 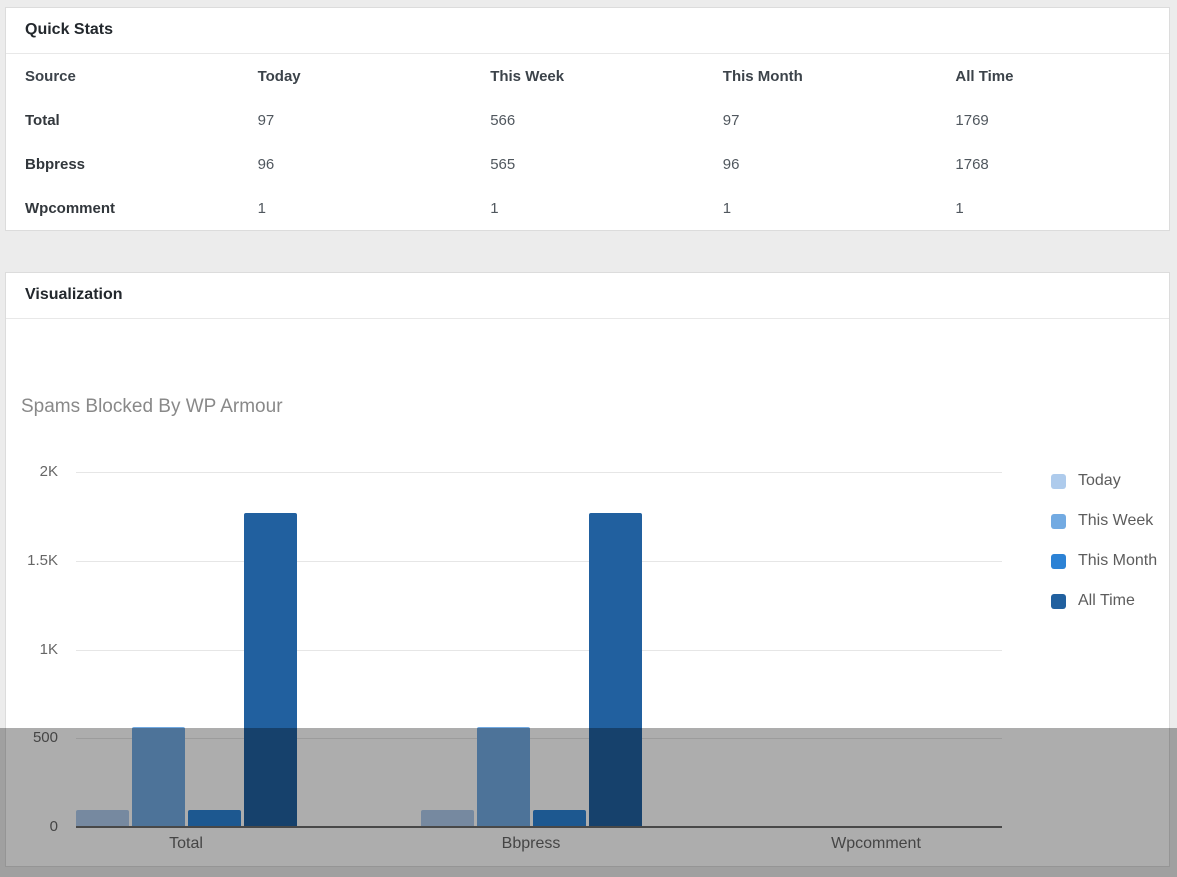 What do you see at coordinates (539, 472) in the screenshot?
I see `gridline-2k` at bounding box center [539, 472].